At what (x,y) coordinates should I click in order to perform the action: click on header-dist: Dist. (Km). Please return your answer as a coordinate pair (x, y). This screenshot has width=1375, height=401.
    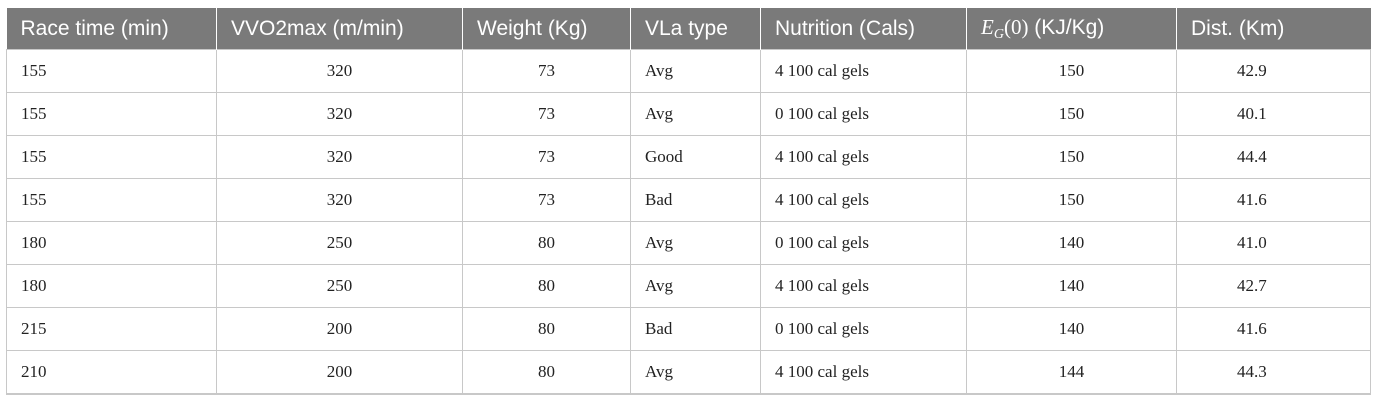
    Looking at the image, I should click on (1273, 29).